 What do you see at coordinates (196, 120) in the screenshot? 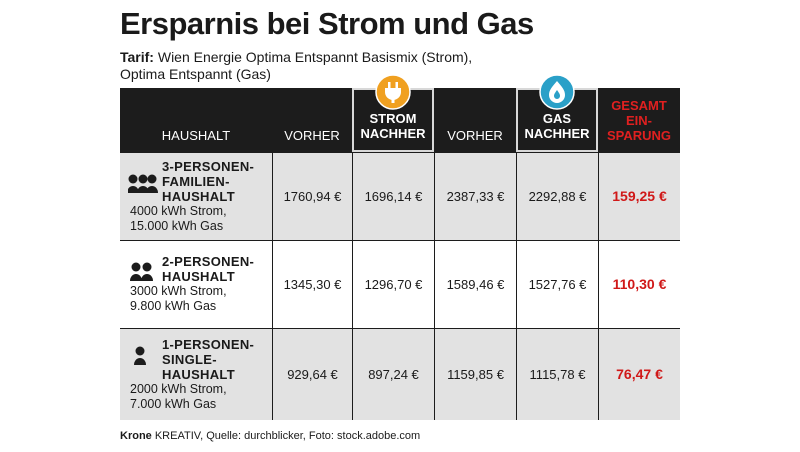
I see `column-header: HAUSHALT` at bounding box center [196, 120].